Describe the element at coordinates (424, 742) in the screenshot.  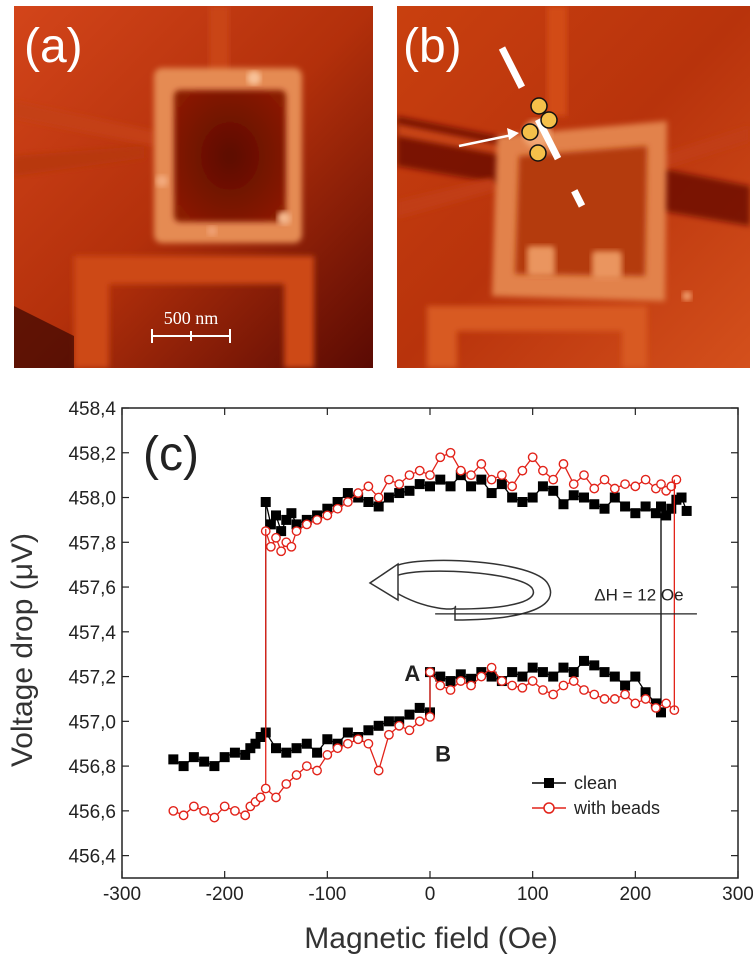
I see `series-line-lower` at that location.